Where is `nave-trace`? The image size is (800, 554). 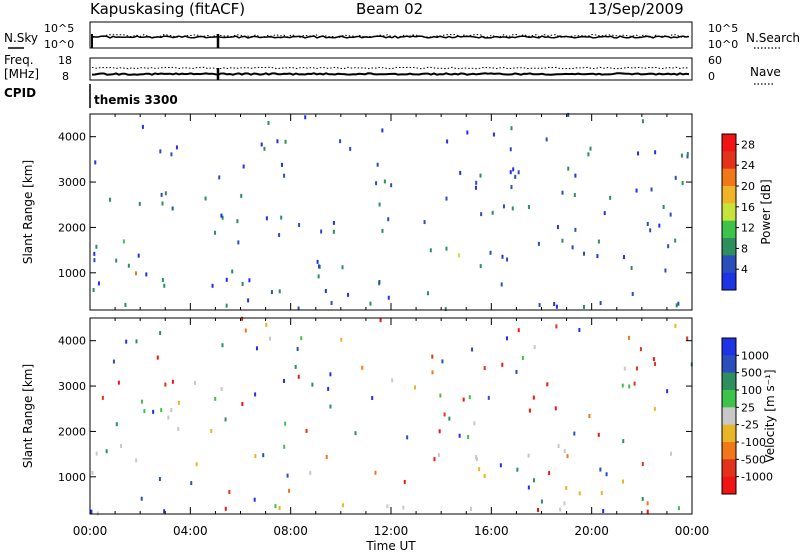
nave-trace is located at coordinates (390, 68).